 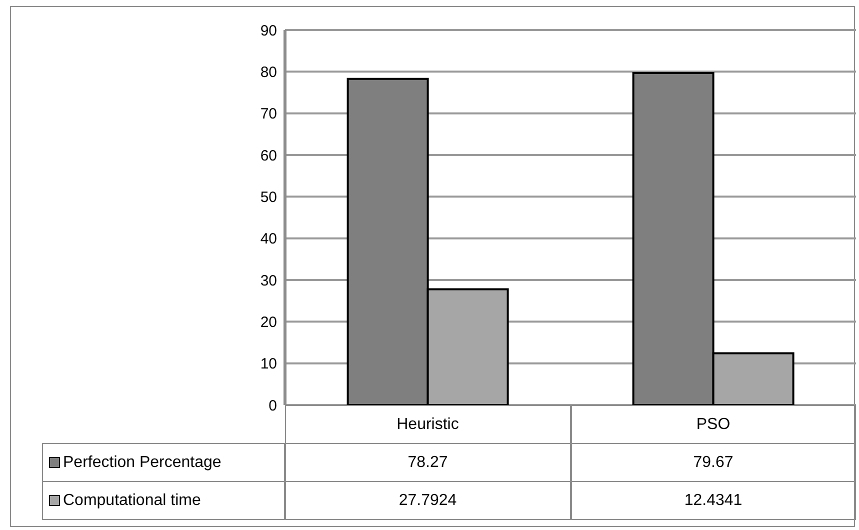 I want to click on y-tick-label: 90, so click(x=268, y=31).